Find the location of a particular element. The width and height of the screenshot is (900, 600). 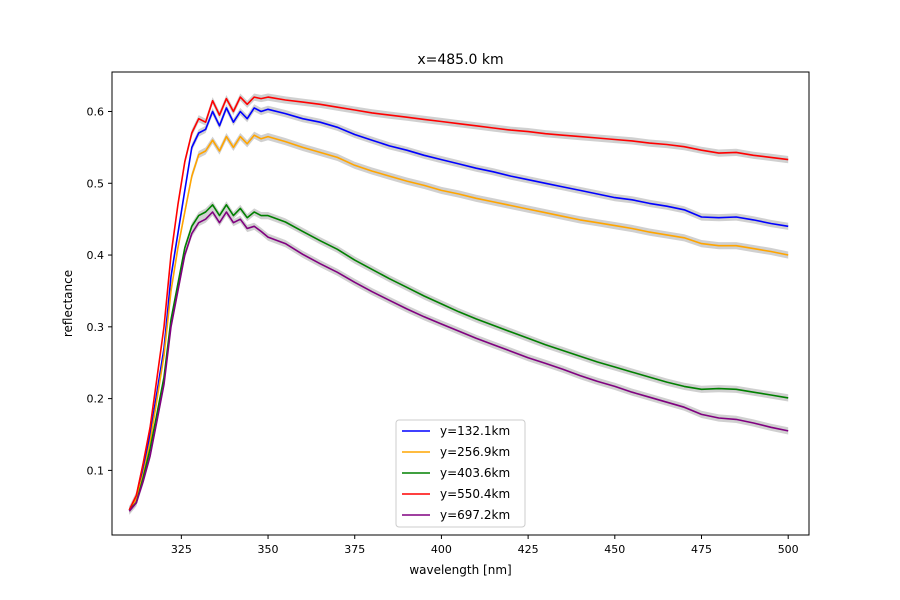

legend-label-2: y=256.9km is located at coordinates (475, 452).